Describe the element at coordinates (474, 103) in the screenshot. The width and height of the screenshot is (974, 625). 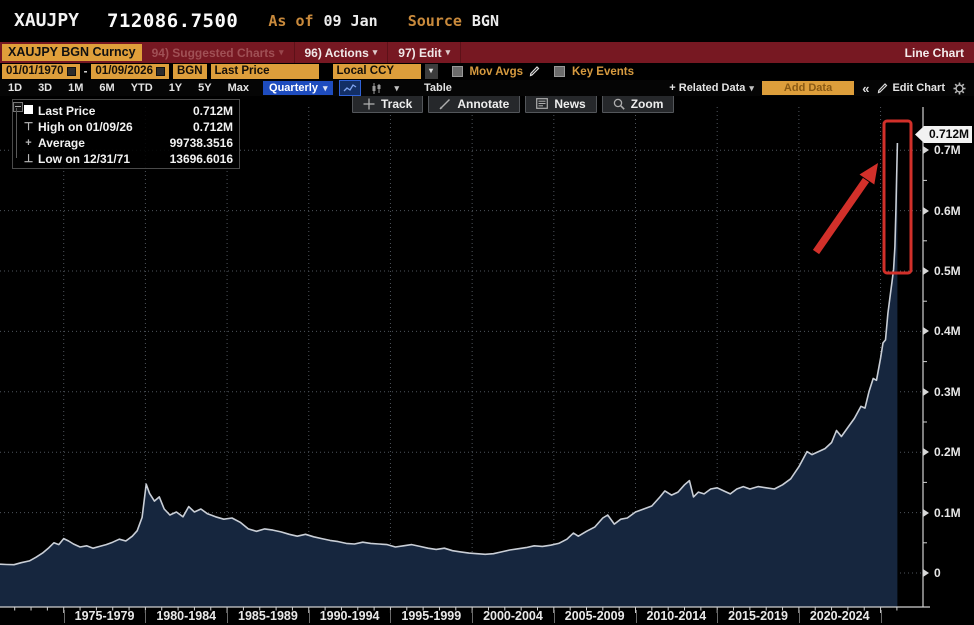
I see `annotate-button: Annotate` at that location.